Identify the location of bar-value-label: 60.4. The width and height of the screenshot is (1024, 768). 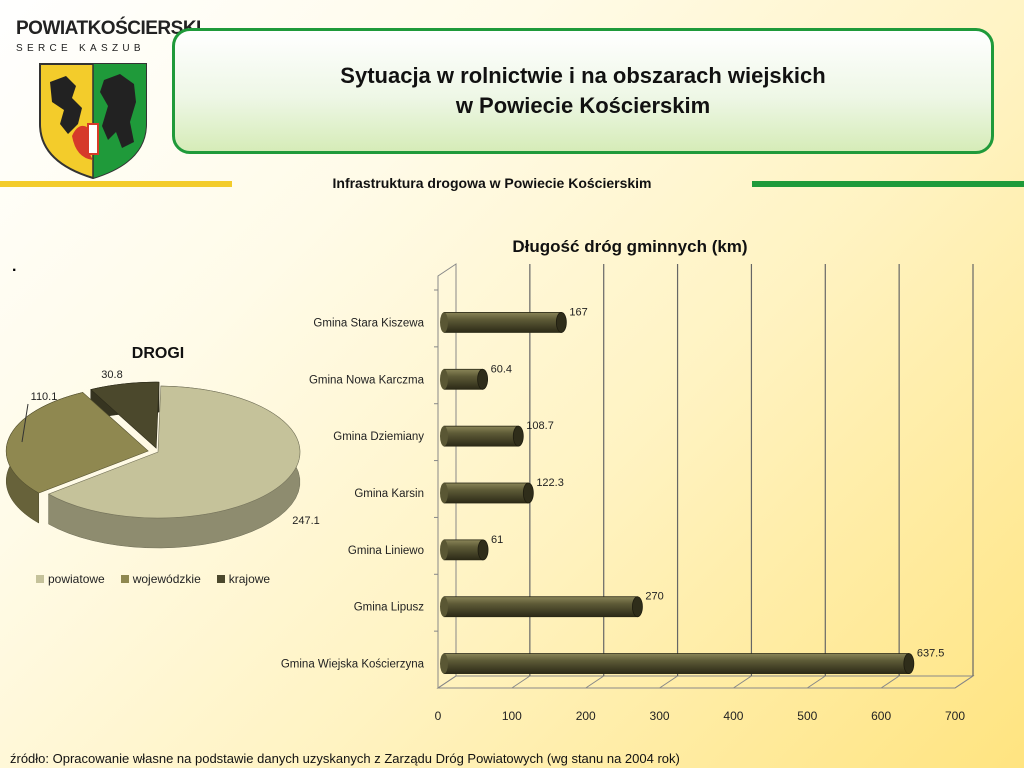
(501, 369).